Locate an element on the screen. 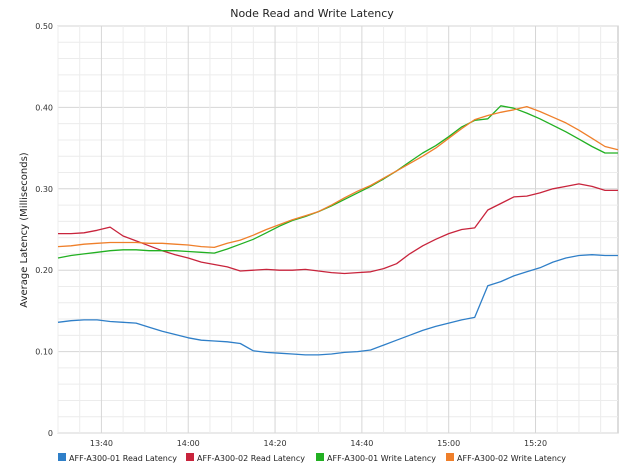  x-axis-ticks: 13:40 14:00 14:20 14:40 15:00 15:20 is located at coordinates (318, 443).